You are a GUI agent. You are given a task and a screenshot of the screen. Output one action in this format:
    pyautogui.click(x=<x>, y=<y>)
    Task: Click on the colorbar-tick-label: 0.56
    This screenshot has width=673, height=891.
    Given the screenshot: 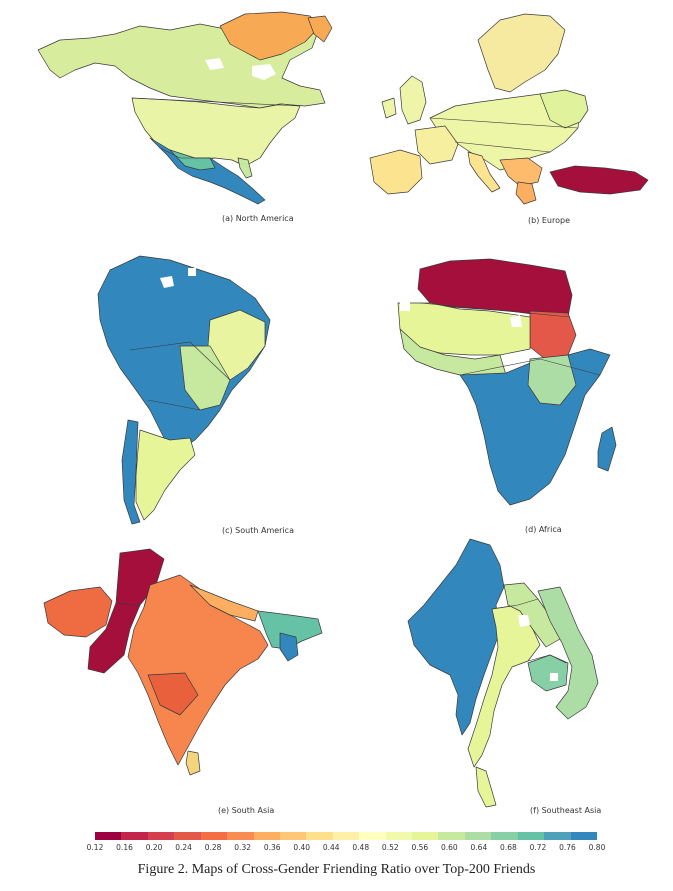 What is the action you would take?
    pyautogui.click(x=420, y=847)
    